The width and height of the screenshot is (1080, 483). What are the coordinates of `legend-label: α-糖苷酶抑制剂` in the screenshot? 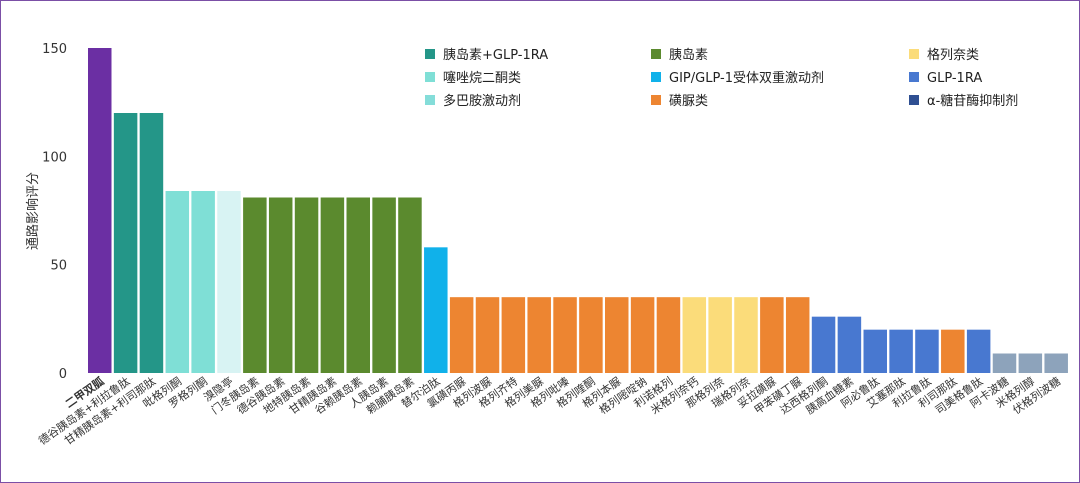 It's located at (972, 101).